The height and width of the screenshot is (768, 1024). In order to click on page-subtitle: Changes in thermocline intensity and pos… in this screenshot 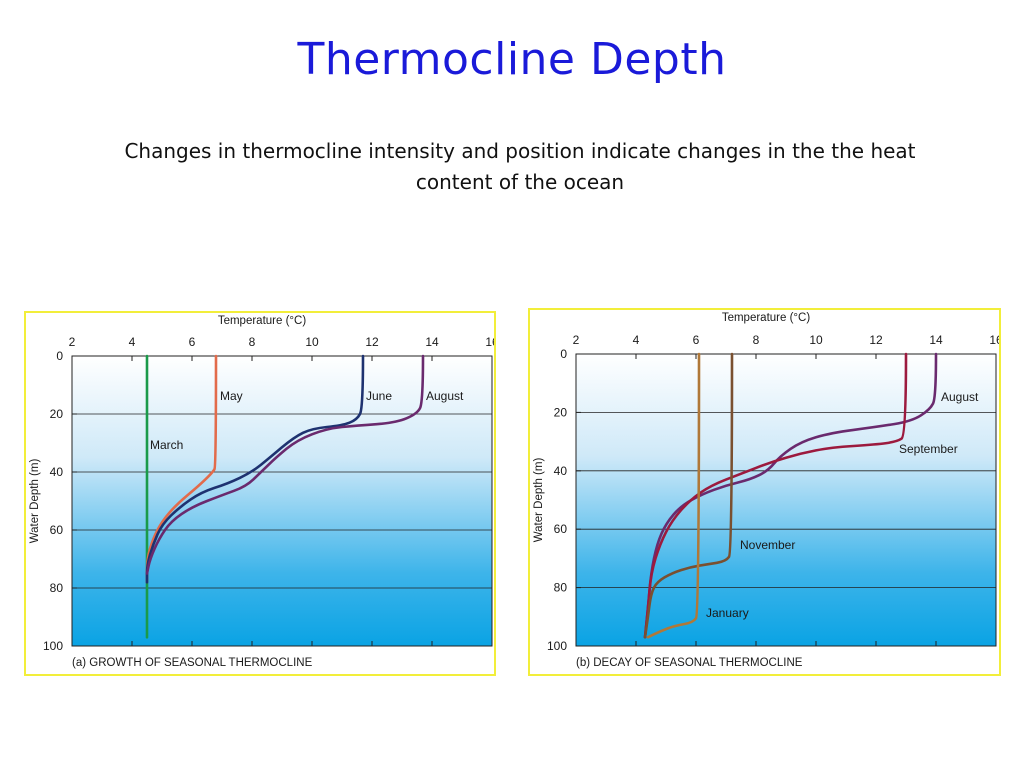, I will do `click(520, 166)`.